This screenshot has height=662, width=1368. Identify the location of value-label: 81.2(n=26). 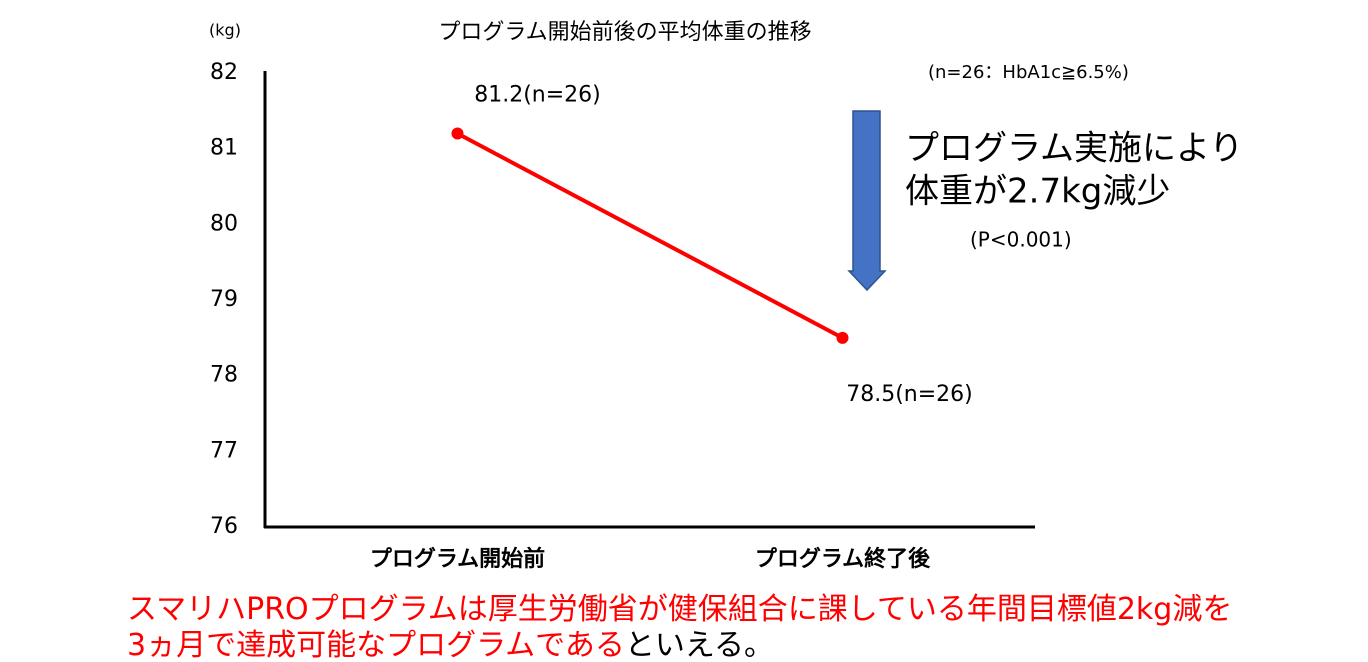
(537, 95).